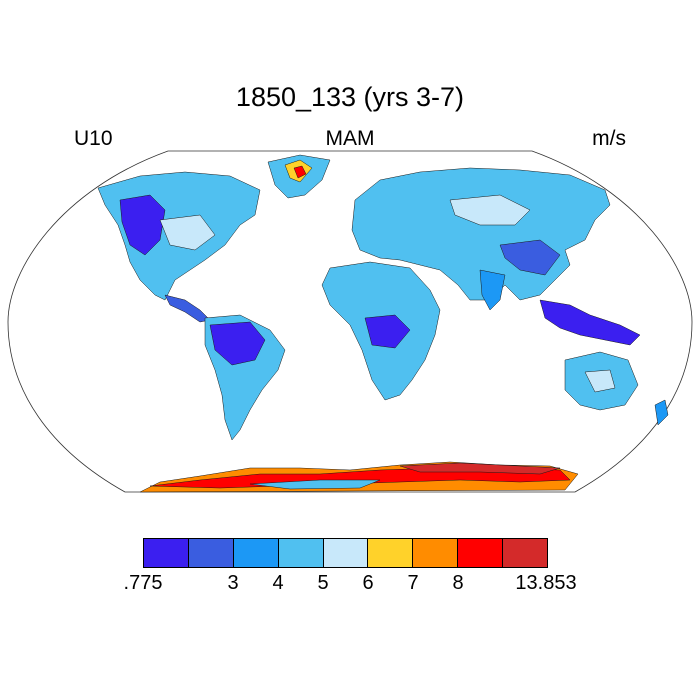  What do you see at coordinates (600, 381) in the screenshot?
I see `australia-interior` at bounding box center [600, 381].